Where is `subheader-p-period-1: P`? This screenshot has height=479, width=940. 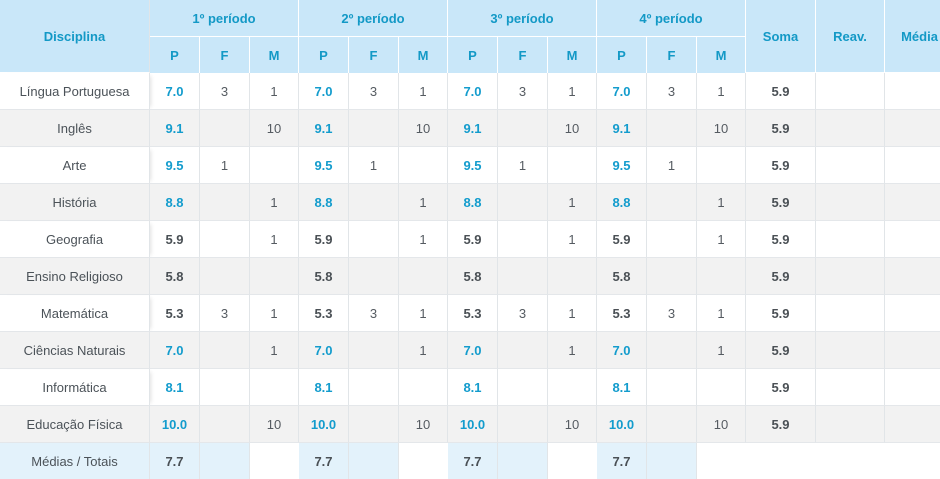 subheader-p-period-1: P is located at coordinates (175, 55).